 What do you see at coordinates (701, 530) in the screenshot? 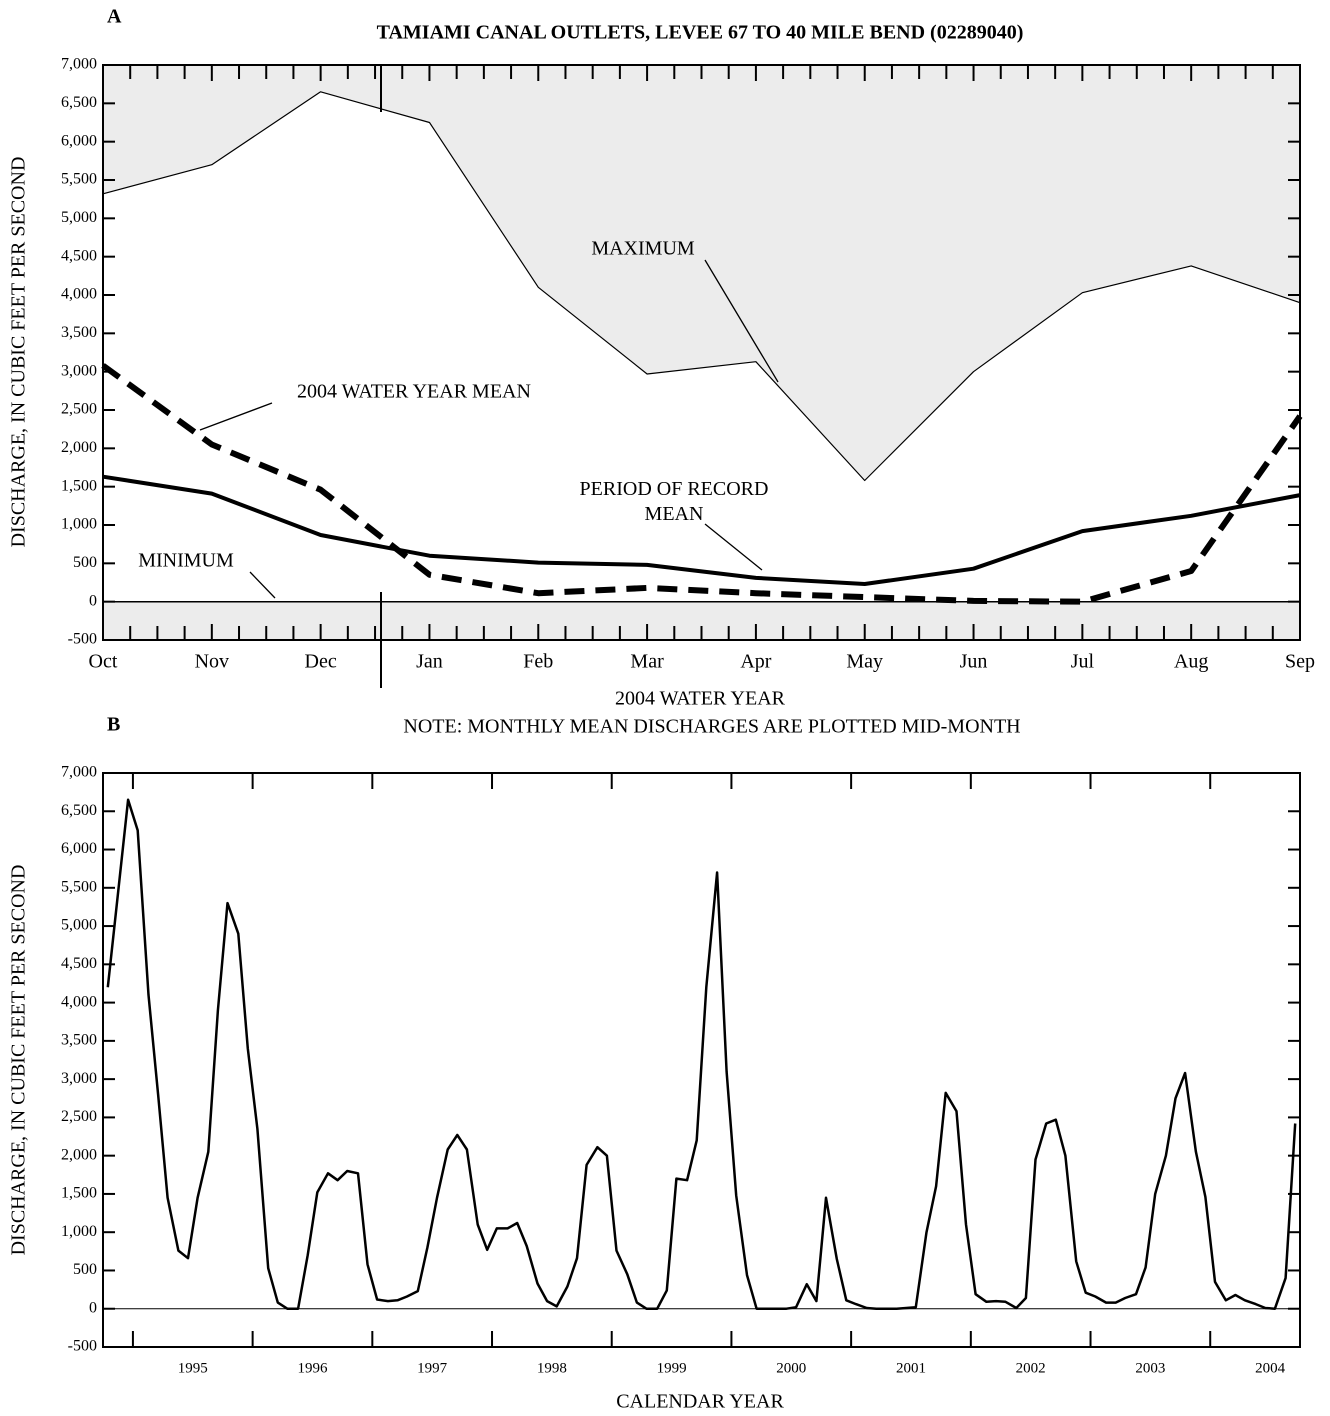
I see `series-line` at bounding box center [701, 530].